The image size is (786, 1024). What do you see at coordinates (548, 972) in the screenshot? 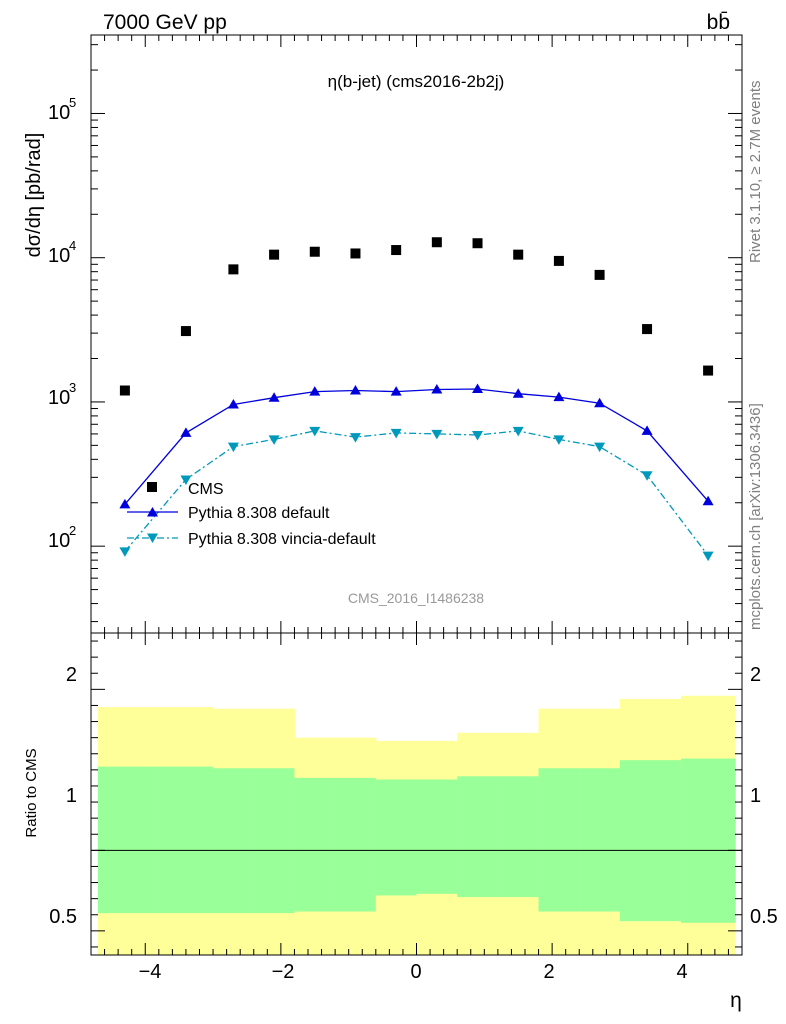
I see `xtick-label-2: 2` at bounding box center [548, 972].